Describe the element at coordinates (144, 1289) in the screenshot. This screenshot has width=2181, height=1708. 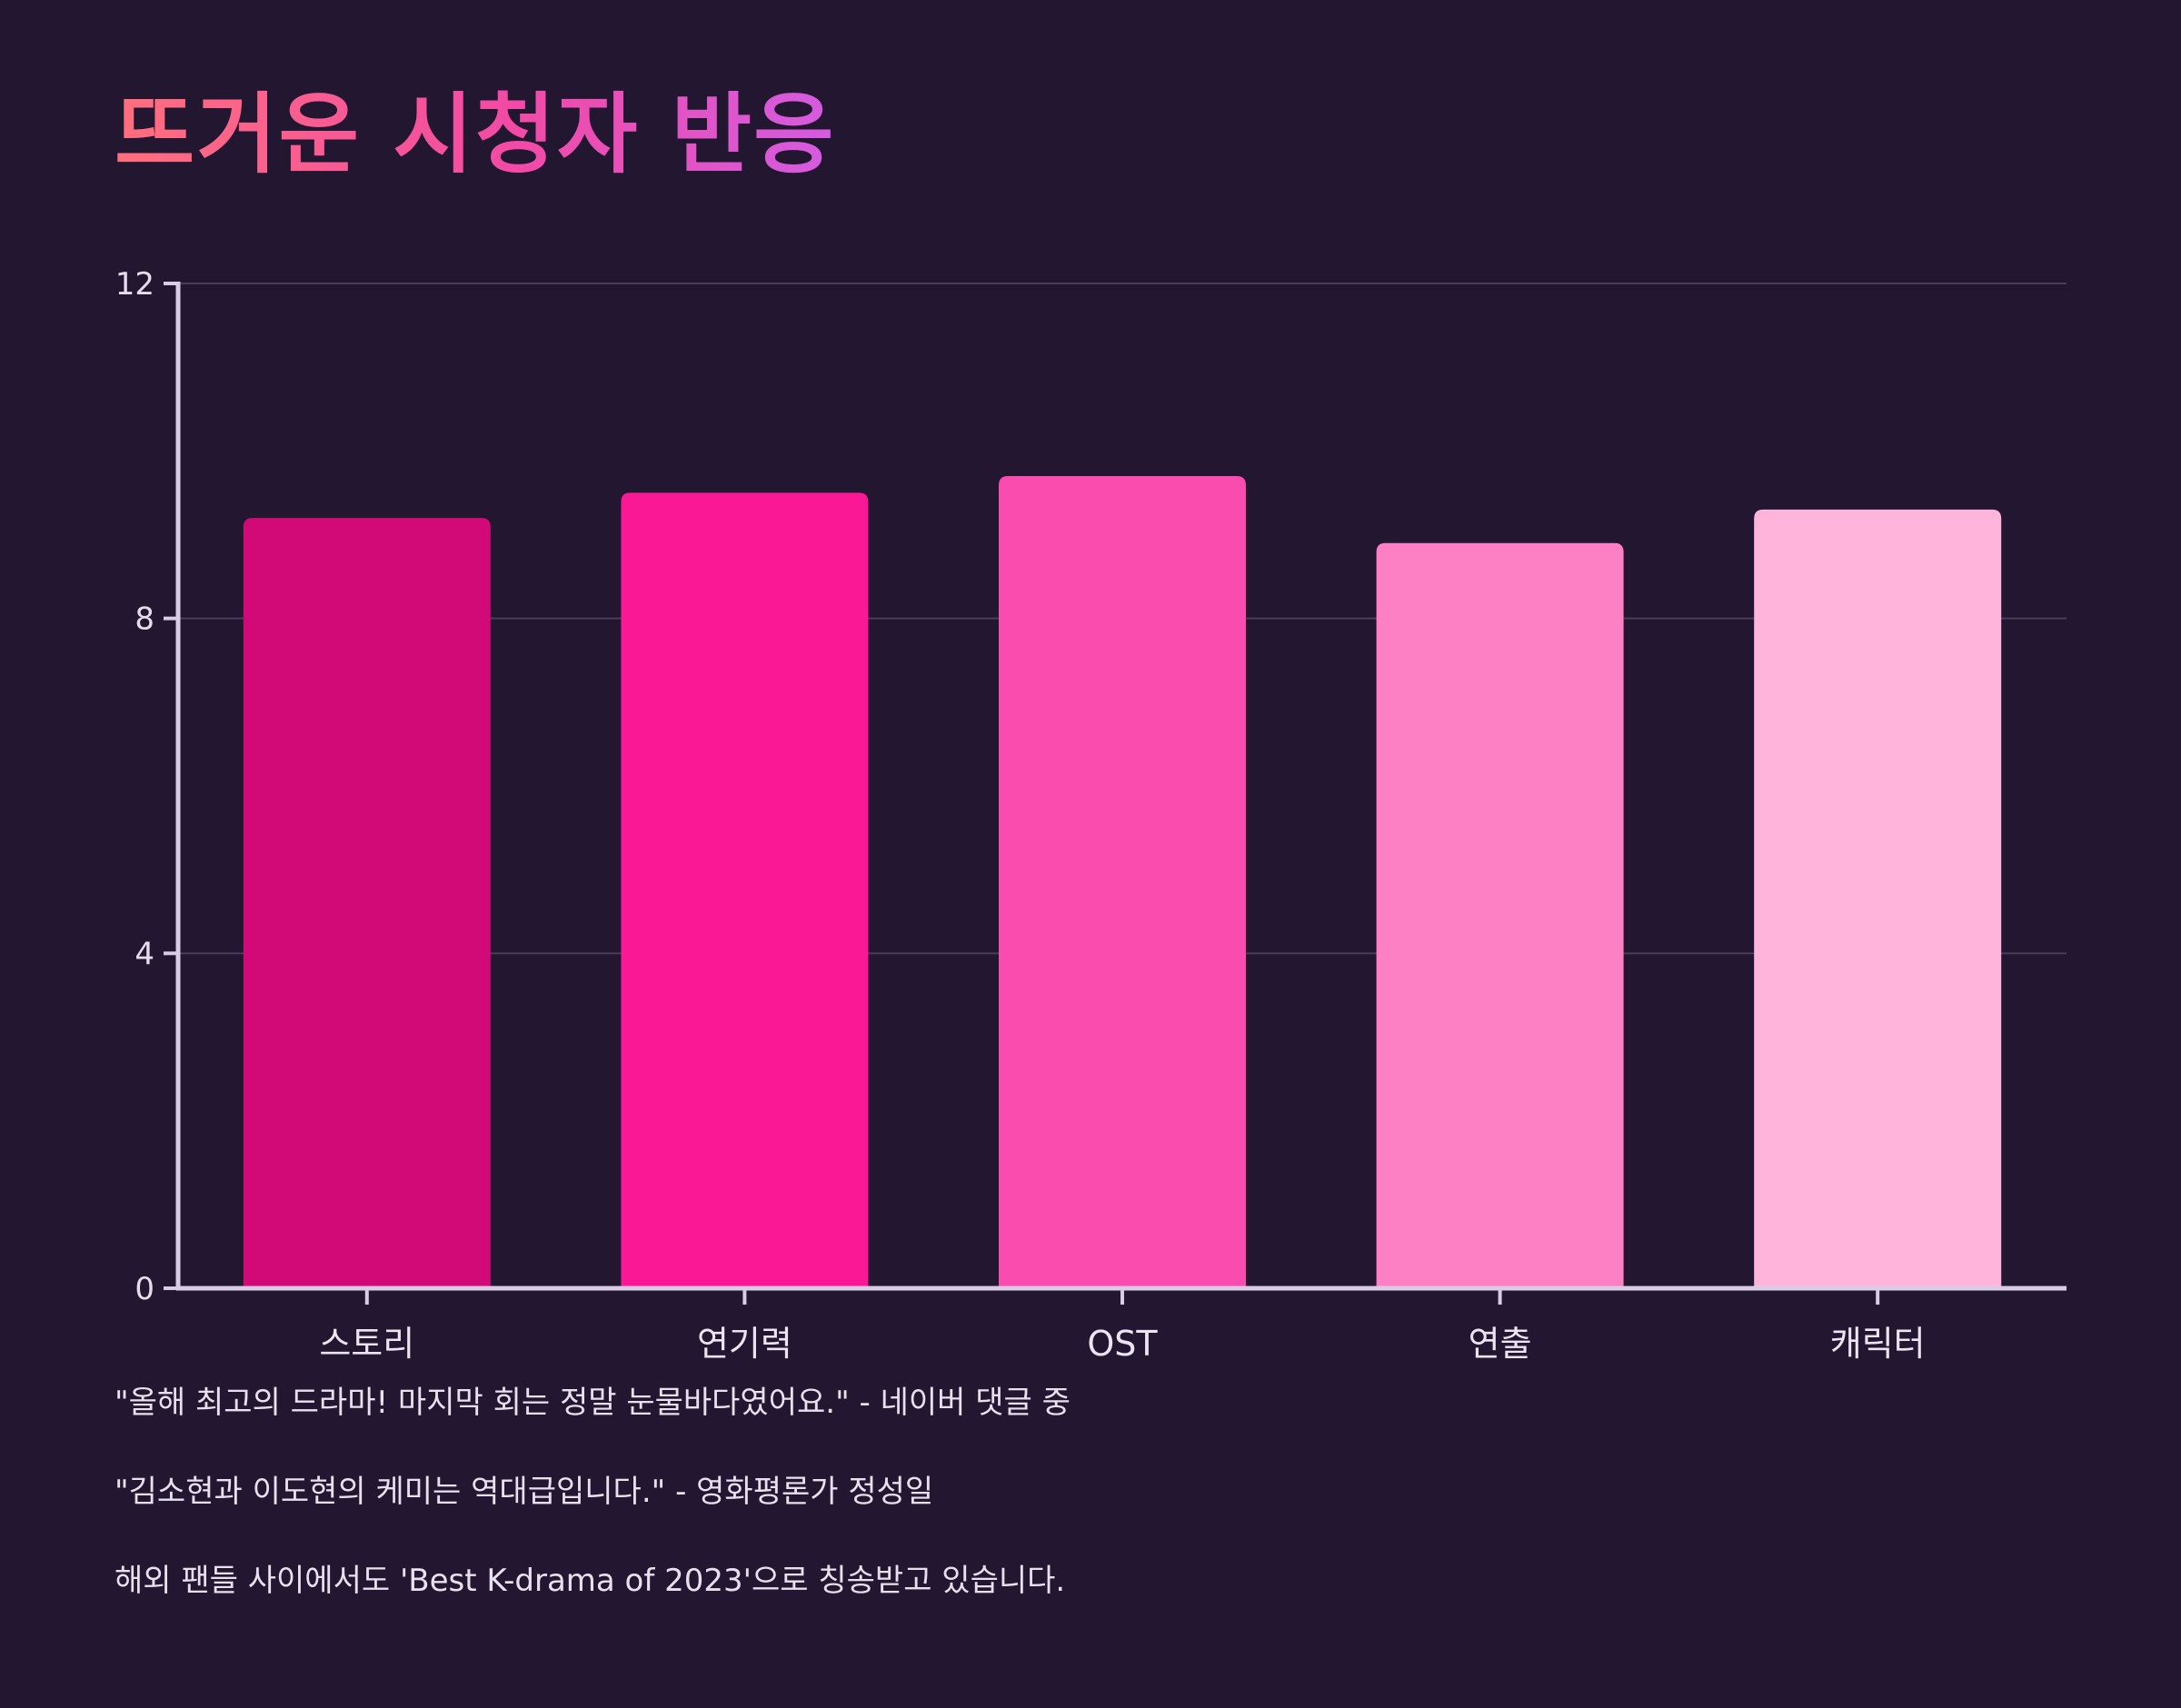
I see `y-tick-label-0: 0` at that location.